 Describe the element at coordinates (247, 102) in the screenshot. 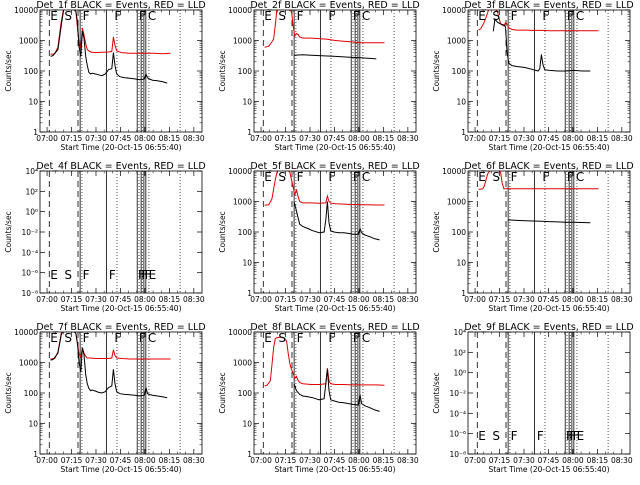

I see `y-tick-label: 10` at that location.